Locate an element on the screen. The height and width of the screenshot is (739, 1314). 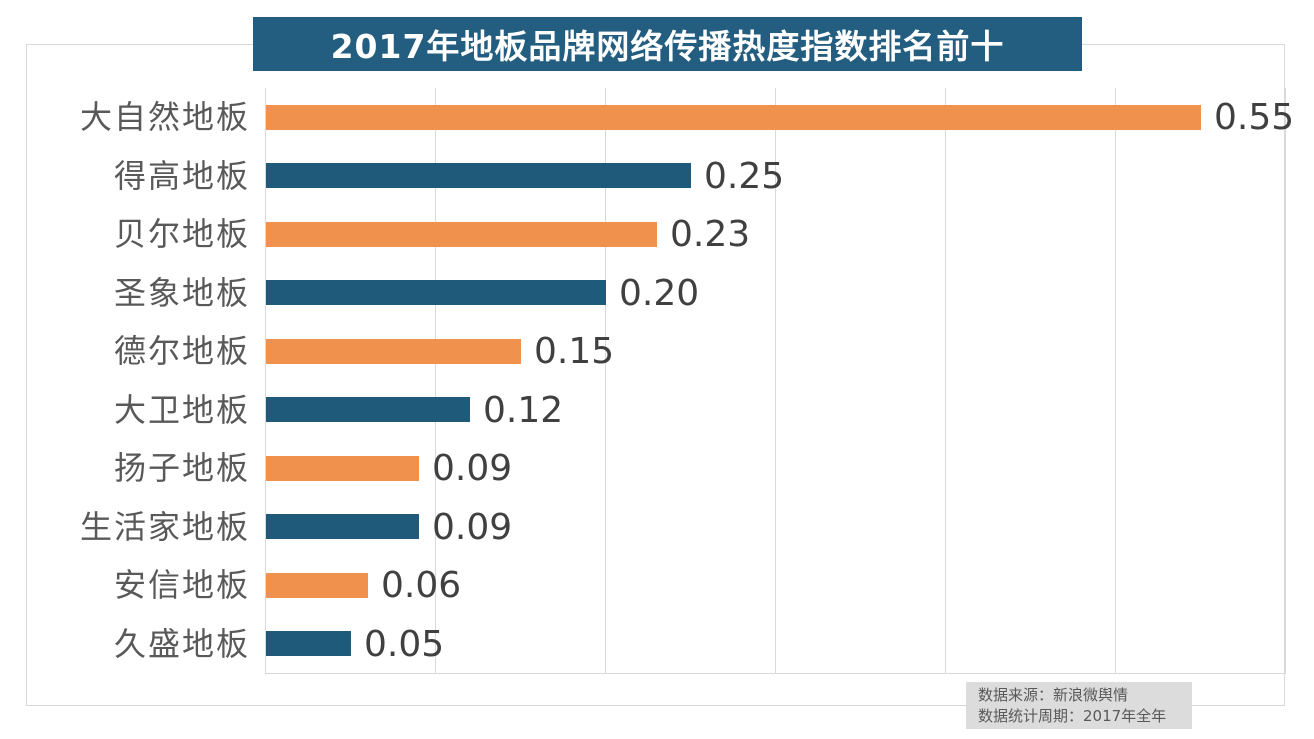
value-label: 0.25 is located at coordinates (744, 176).